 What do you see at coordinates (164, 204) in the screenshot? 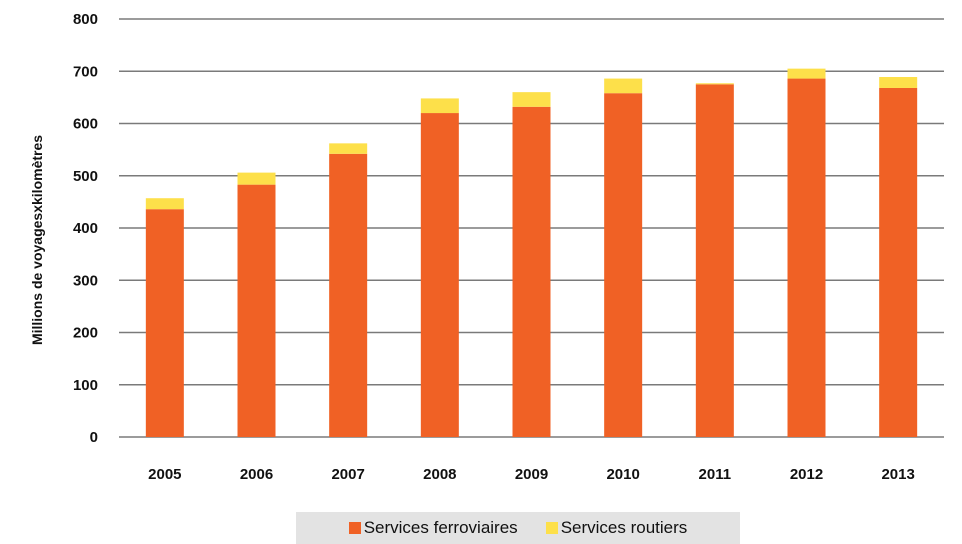
I see `bar-routiers-2005` at bounding box center [164, 204].